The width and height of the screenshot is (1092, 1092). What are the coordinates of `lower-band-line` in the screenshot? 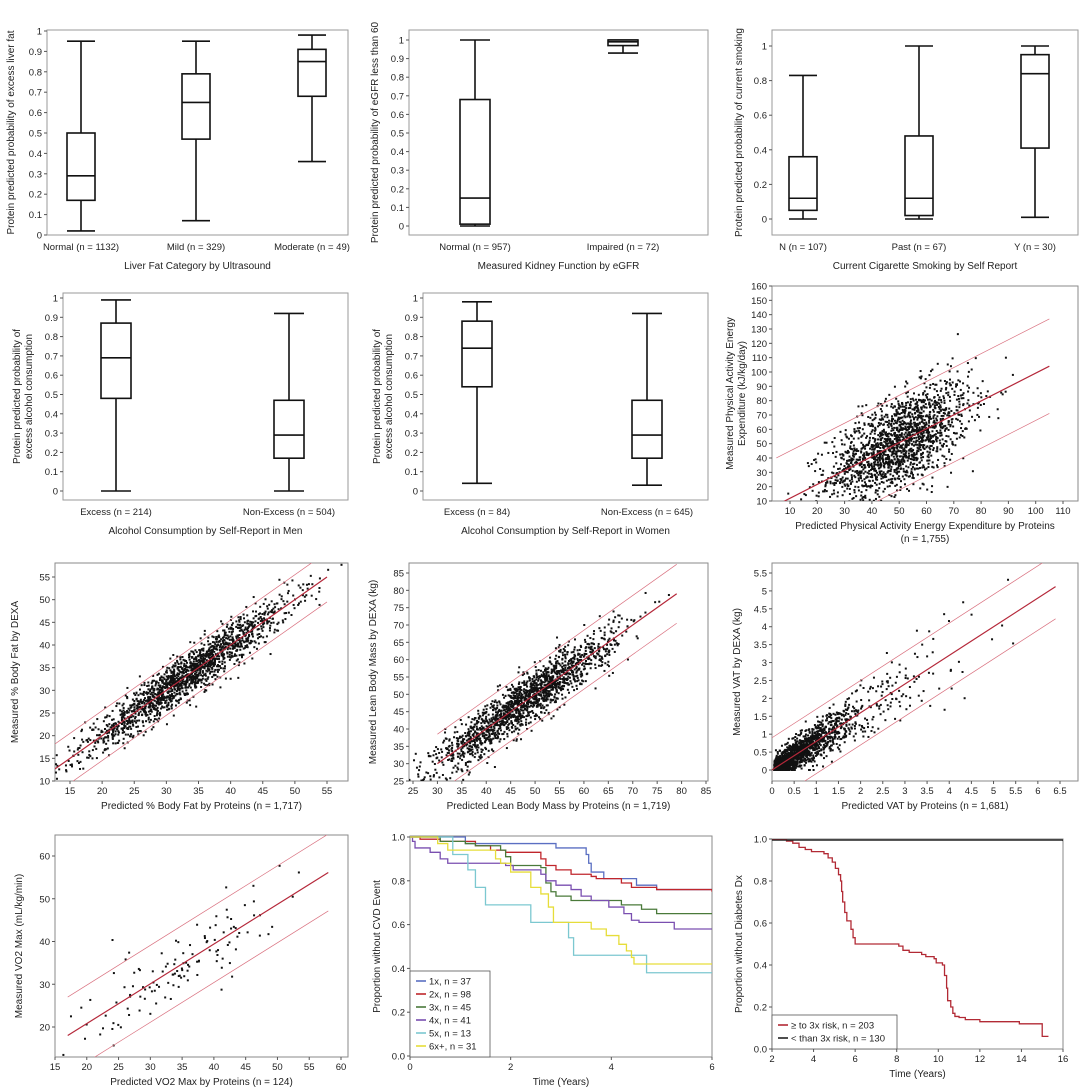 It's located at (963, 457).